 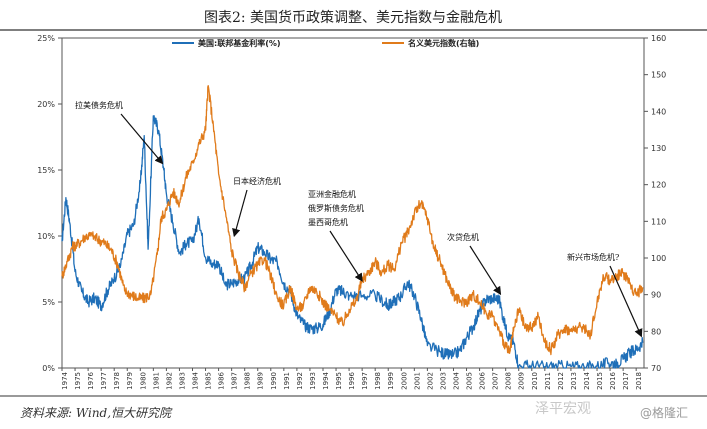 I want to click on annotation-label: 拉美债务危机, so click(x=99, y=105).